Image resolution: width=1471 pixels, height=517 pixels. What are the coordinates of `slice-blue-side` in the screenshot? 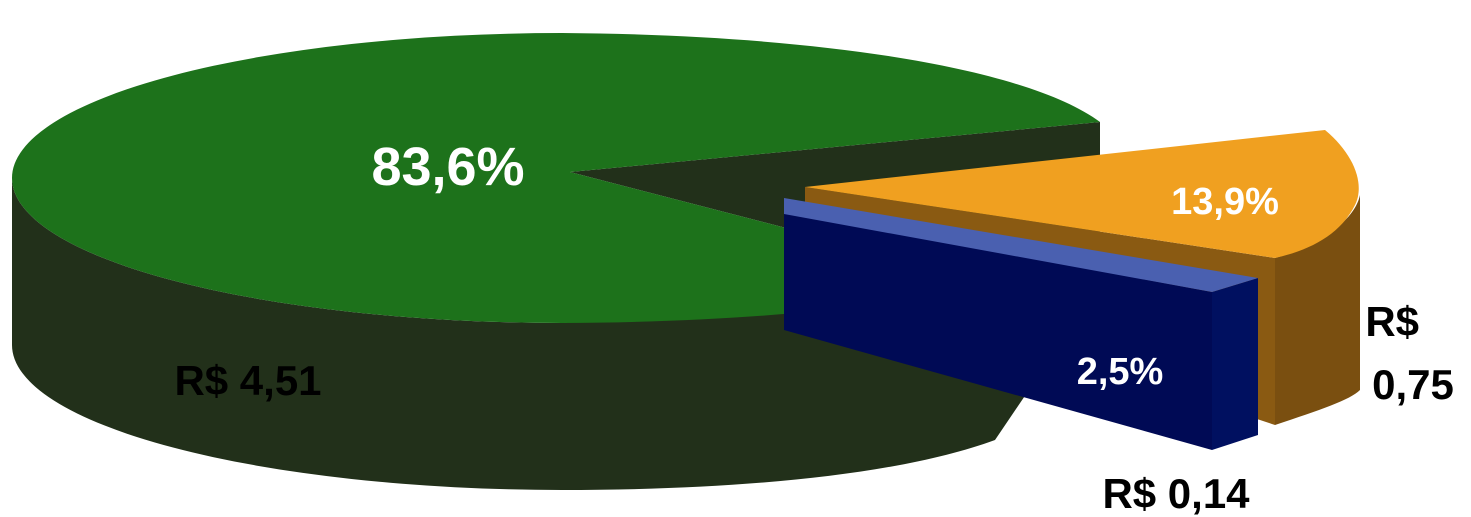 It's located at (1235, 364).